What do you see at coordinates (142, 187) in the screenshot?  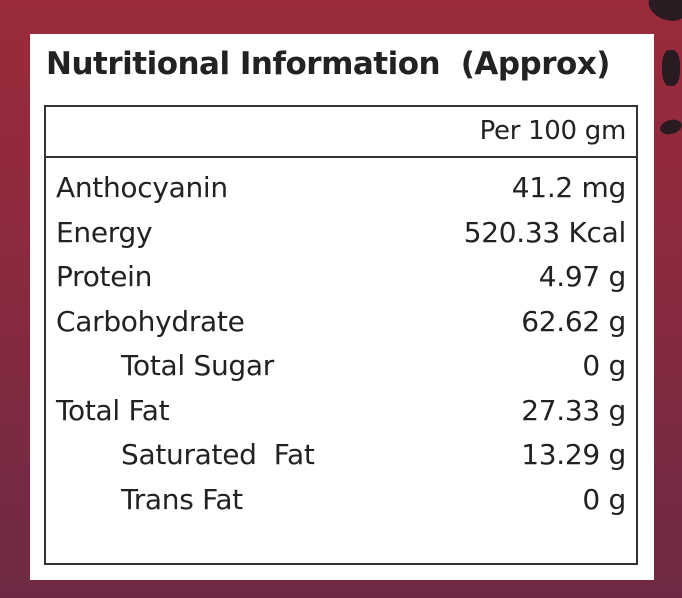 I see `nutrient-name: Anthocyanin` at bounding box center [142, 187].